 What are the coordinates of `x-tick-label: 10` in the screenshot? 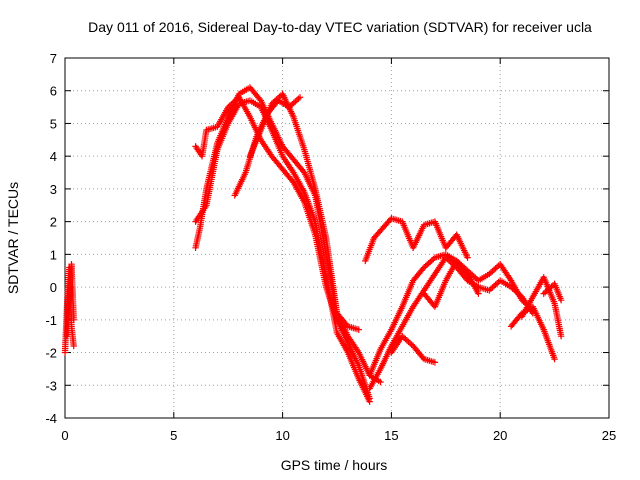 It's located at (282, 435).